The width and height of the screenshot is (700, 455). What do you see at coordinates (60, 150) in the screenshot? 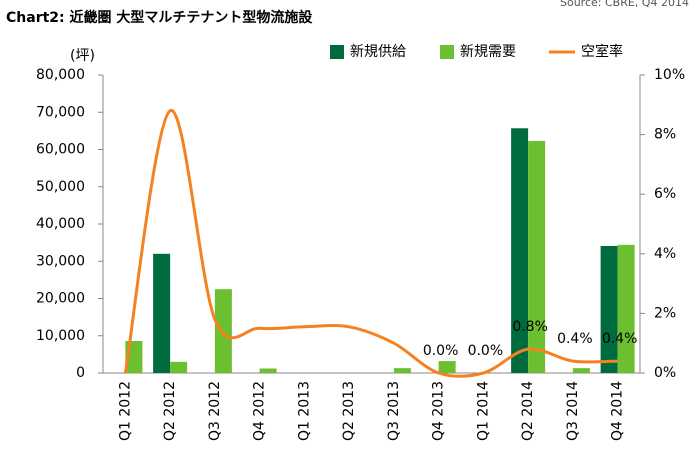
I see `y-tick-label: 60,000` at bounding box center [60, 150].